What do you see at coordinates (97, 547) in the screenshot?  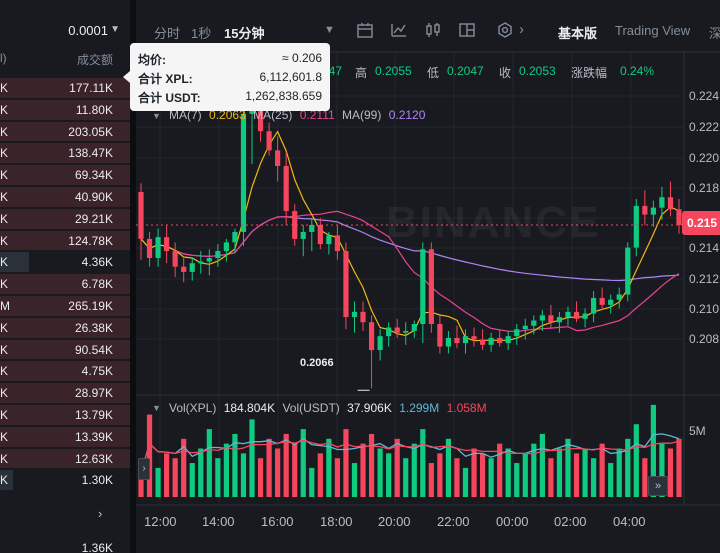 I see `trade-amount: 1.36K` at bounding box center [97, 547].